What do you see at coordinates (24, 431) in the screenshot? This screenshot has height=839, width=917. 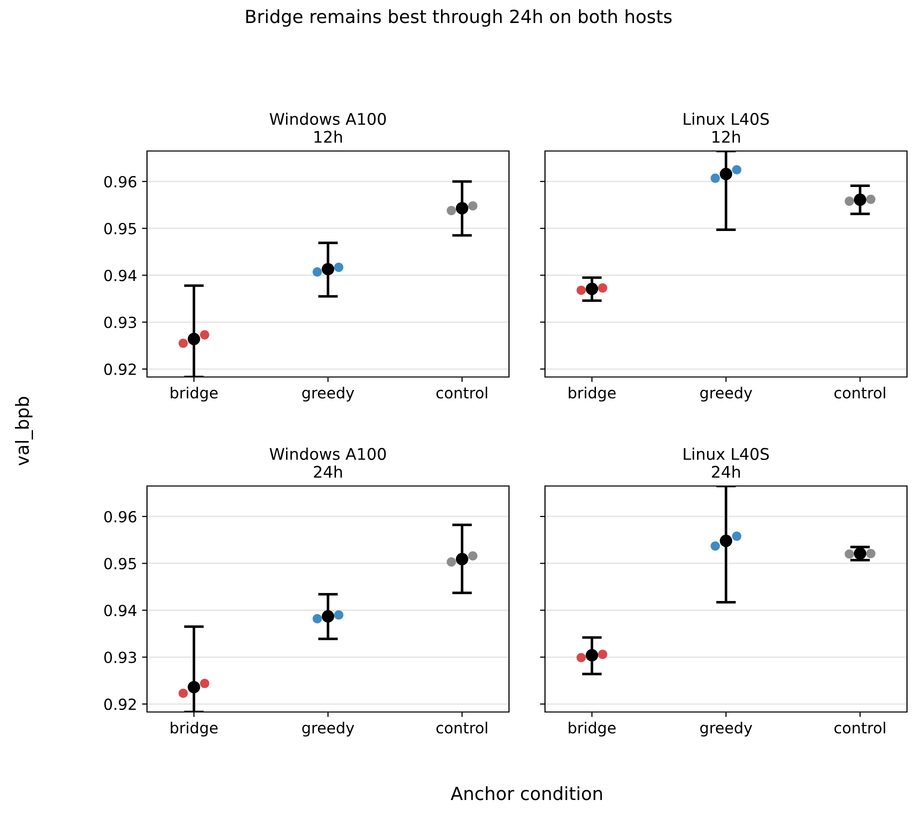 I see `text: val_bpb` at bounding box center [24, 431].